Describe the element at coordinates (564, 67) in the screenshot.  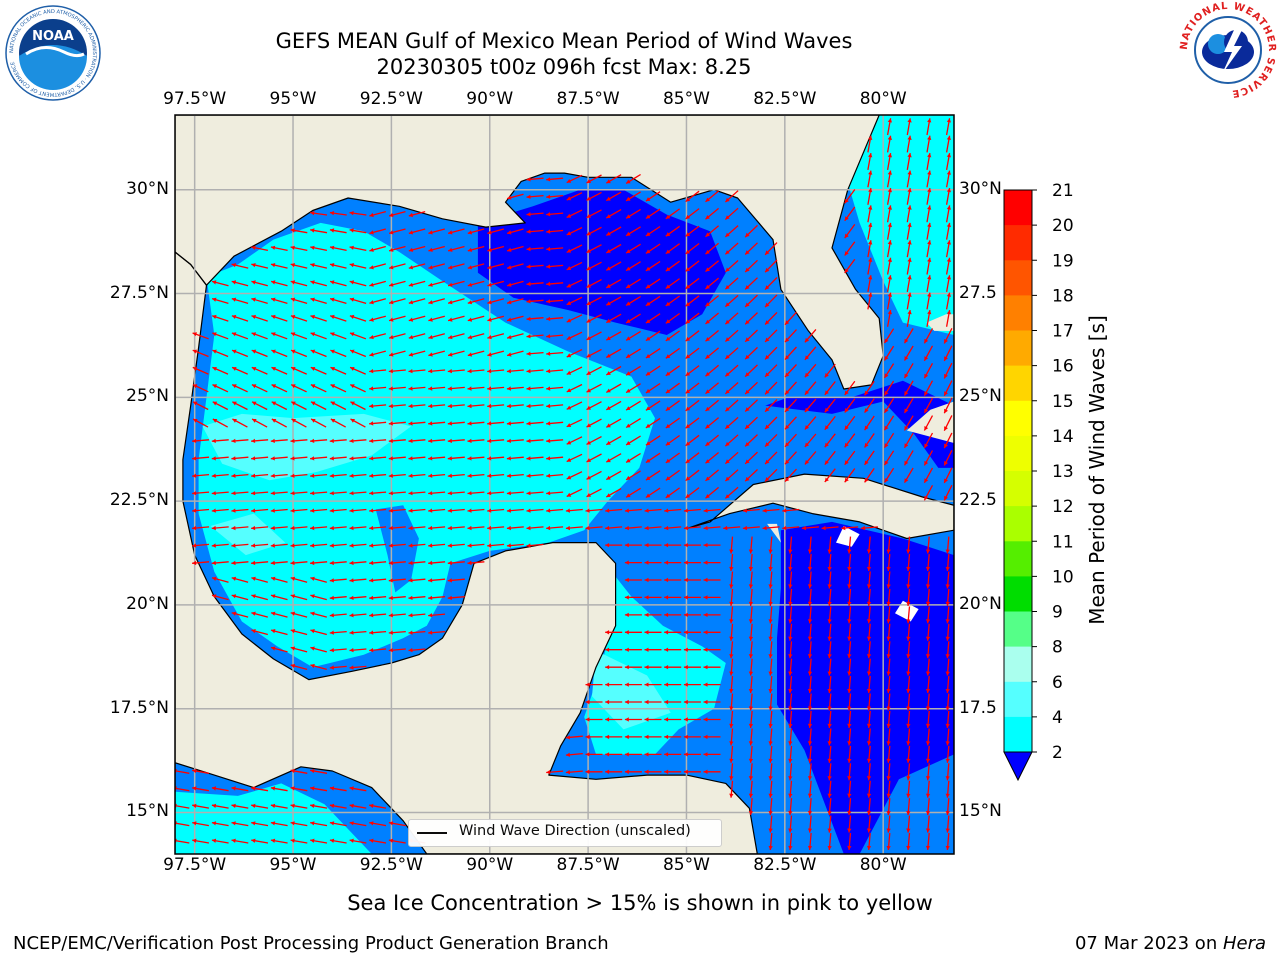
I see `chart-subtitle: 20230305 t00z 096h fcst Max: 8.25` at that location.